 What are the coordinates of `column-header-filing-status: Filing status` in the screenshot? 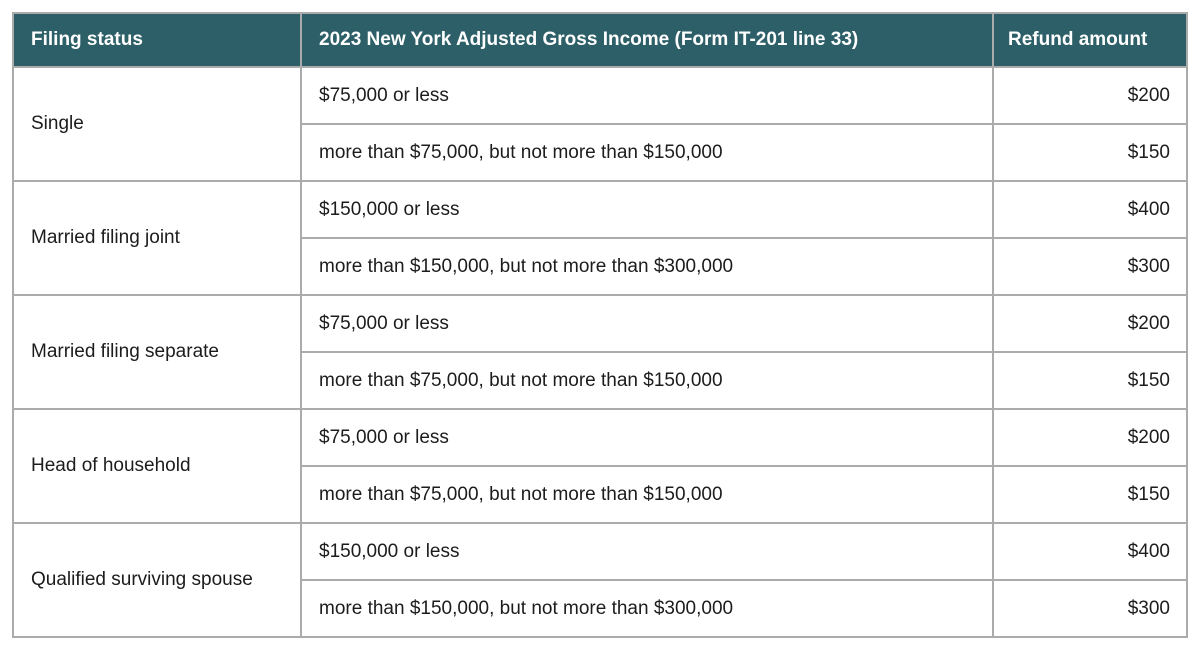 It's located at (157, 40).